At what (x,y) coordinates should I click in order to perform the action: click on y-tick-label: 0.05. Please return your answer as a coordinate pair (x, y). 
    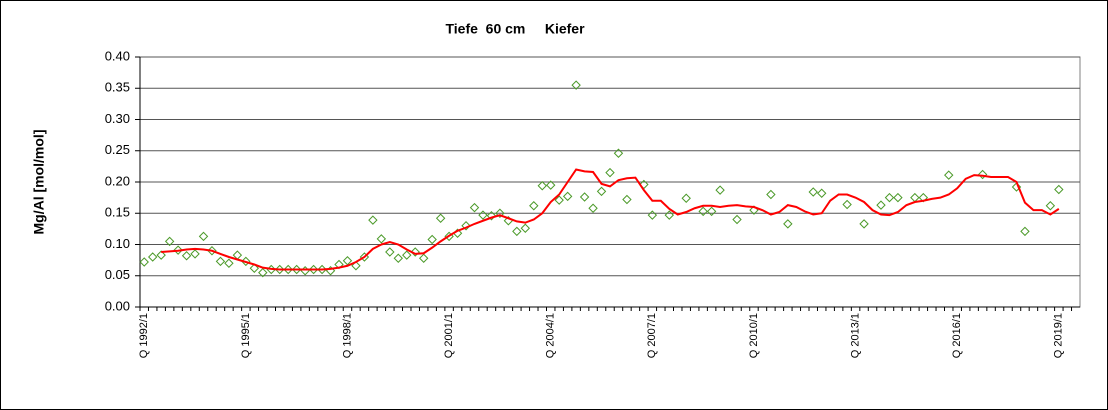
    Looking at the image, I should click on (117, 274).